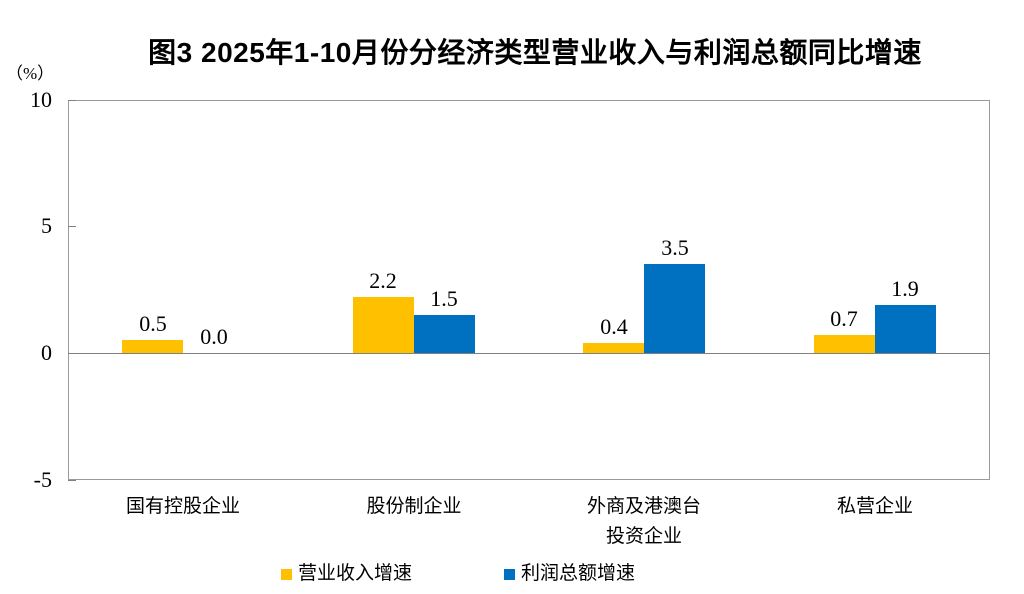 The image size is (1024, 594). I want to click on bar-s1-c4, so click(844, 344).